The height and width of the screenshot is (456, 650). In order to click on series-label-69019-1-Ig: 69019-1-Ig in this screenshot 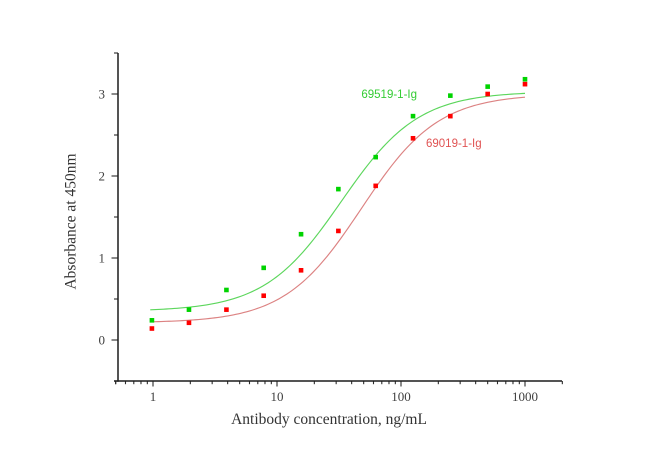, I will do `click(454, 144)`.